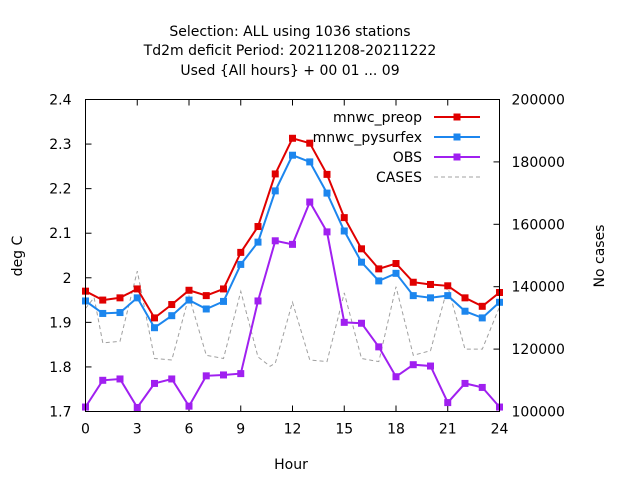 The width and height of the screenshot is (640, 480). Describe the element at coordinates (399, 178) in the screenshot. I see `legend-label-cases: CASES` at that location.